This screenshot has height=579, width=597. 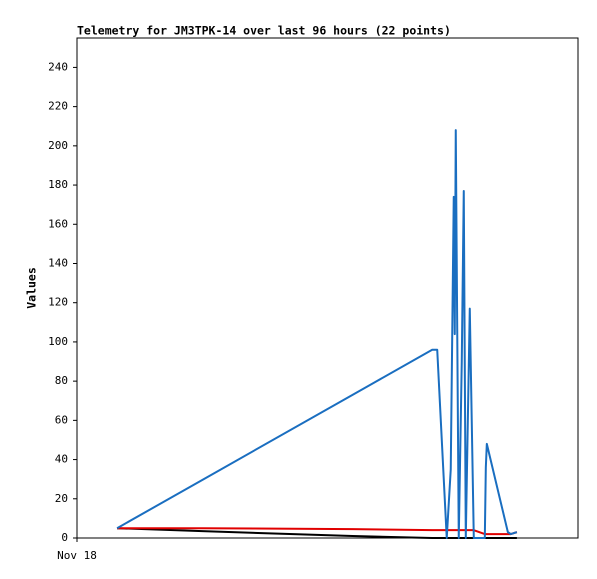 I want to click on y-tick-label: 100, so click(x=58, y=341).